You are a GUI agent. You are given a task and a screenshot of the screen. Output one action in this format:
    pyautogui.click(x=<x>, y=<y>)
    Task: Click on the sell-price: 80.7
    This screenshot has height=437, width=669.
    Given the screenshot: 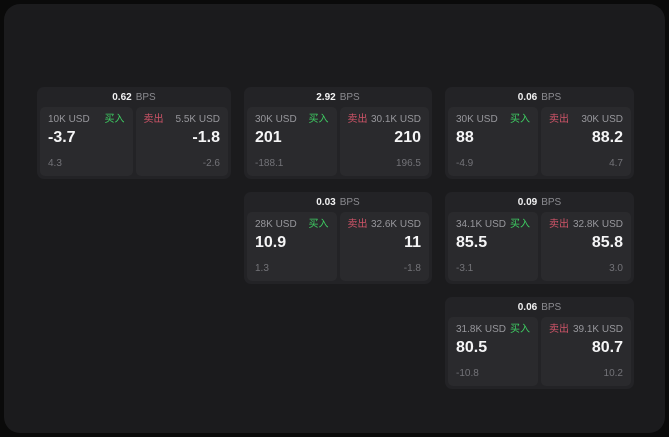 What is the action you would take?
    pyautogui.click(x=607, y=347)
    